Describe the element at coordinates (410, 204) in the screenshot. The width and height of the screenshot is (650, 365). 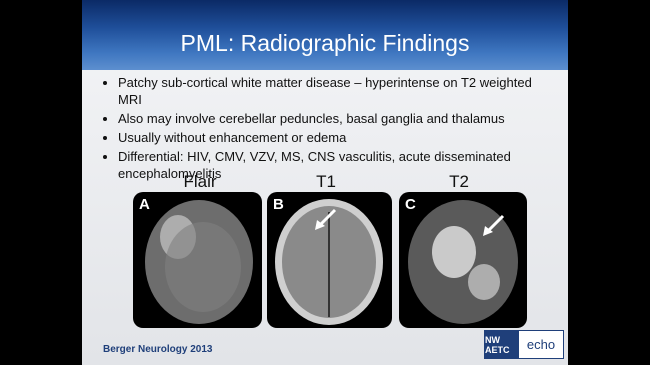
I see `image-letter: C` at that location.